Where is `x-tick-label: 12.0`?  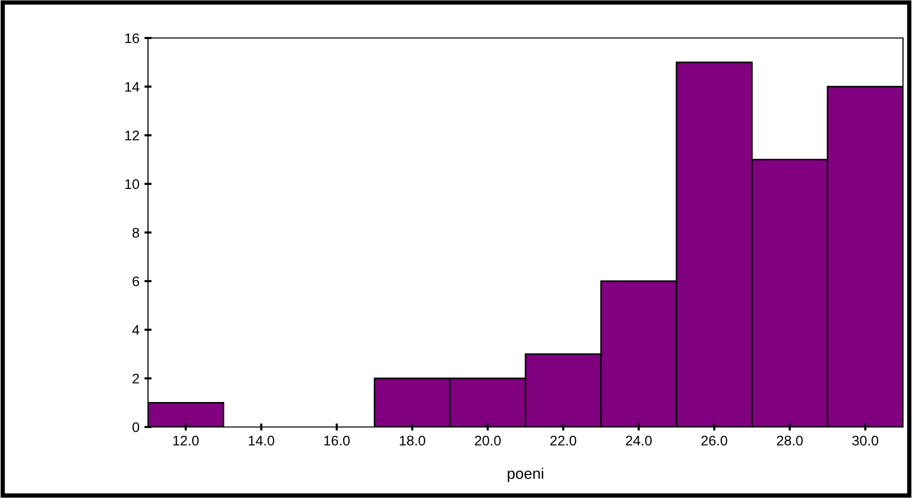 x-tick-label: 12.0 is located at coordinates (186, 441).